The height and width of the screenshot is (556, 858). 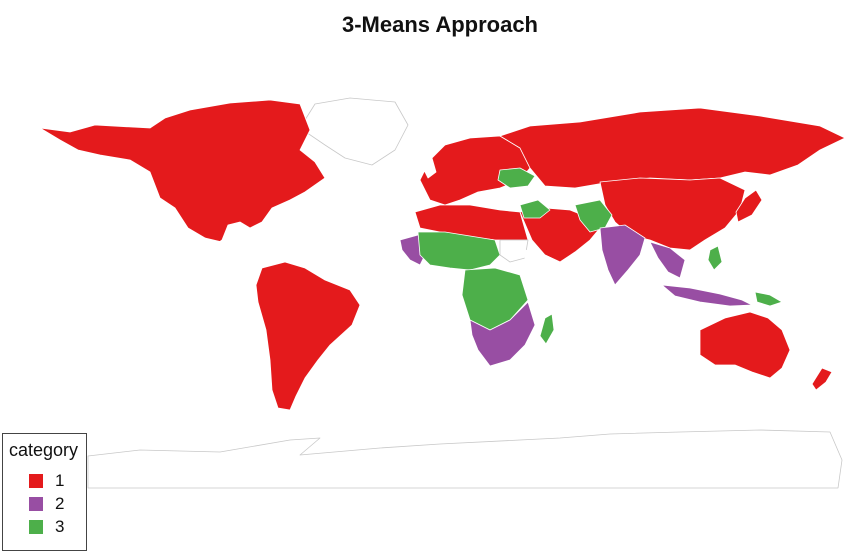 I want to click on india-region, so click(x=622, y=255).